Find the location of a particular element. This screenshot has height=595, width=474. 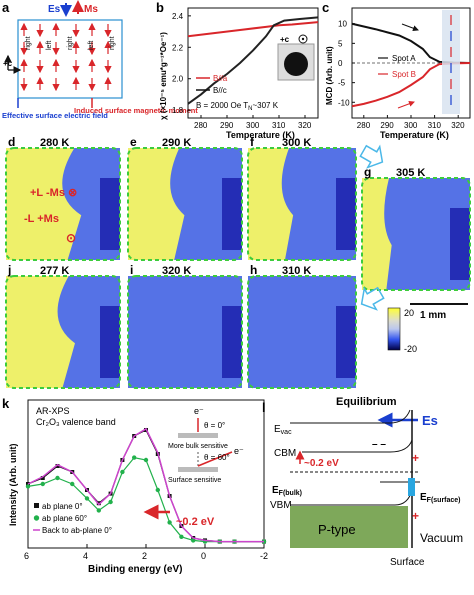

colorbar-max: 20 is located at coordinates (409, 313).